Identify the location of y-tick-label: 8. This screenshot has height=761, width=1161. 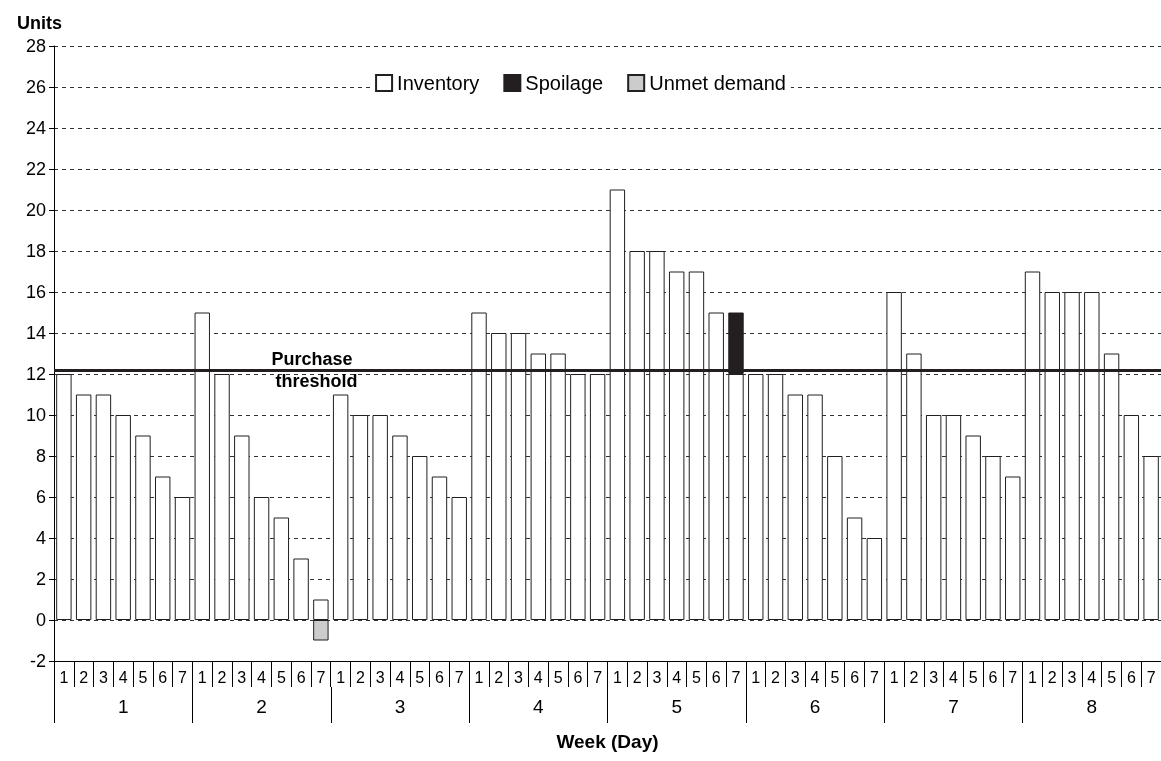
(40, 456).